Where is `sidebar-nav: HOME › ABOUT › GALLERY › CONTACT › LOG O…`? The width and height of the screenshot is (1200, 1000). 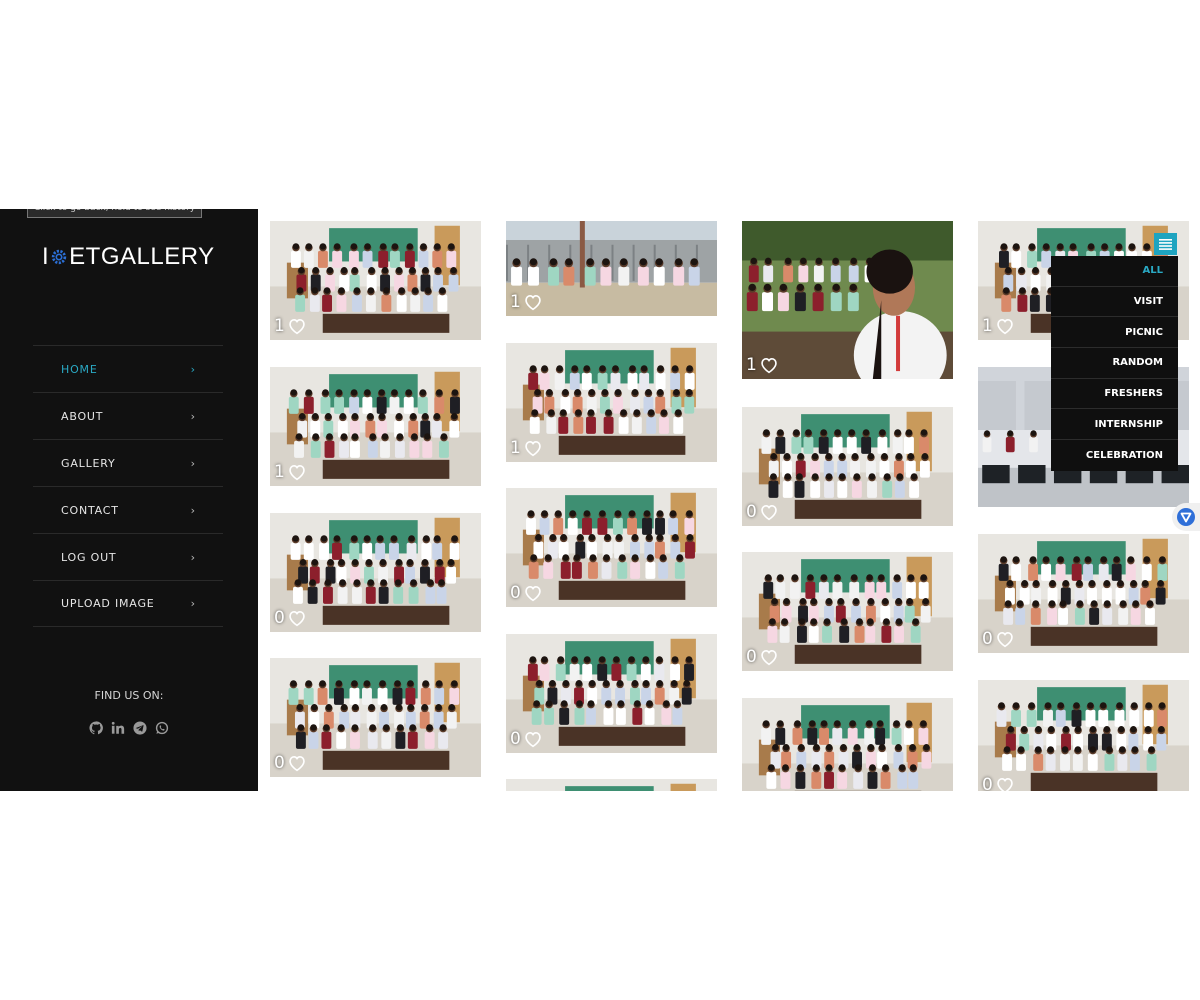
sidebar-nav: HOME › ABOUT › GALLERY › CONTACT › LOG O… is located at coordinates (128, 486).